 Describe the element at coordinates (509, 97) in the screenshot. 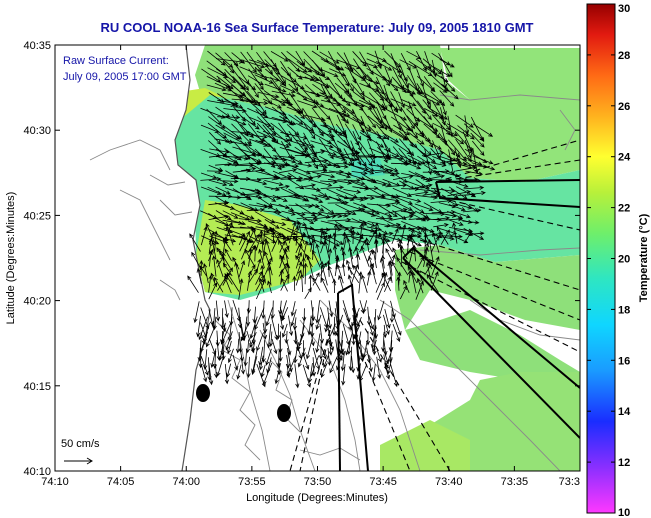

I see `contour-ne` at that location.